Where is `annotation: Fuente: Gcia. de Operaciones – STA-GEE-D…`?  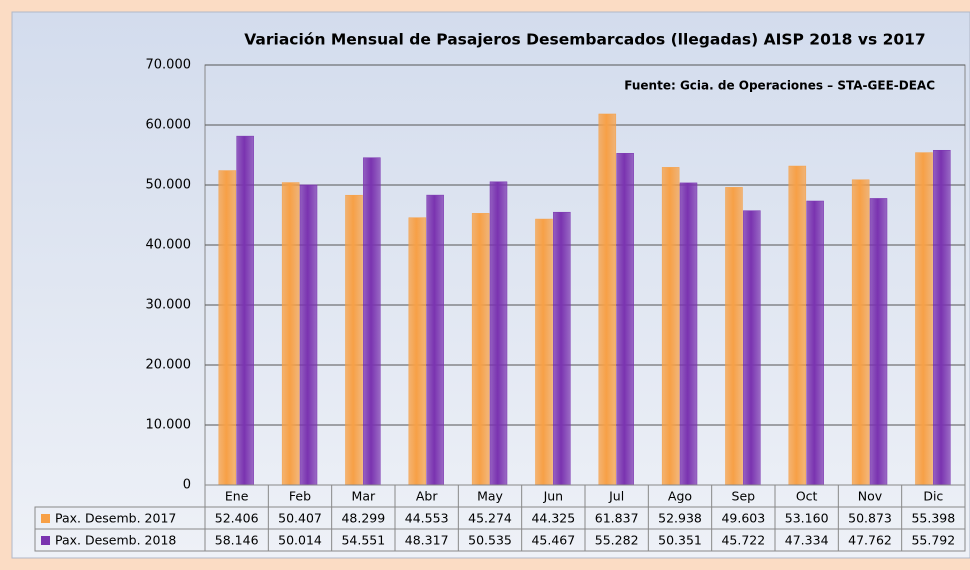 annotation: Fuente: Gcia. de Operaciones – STA-GEE-D… is located at coordinates (779, 86).